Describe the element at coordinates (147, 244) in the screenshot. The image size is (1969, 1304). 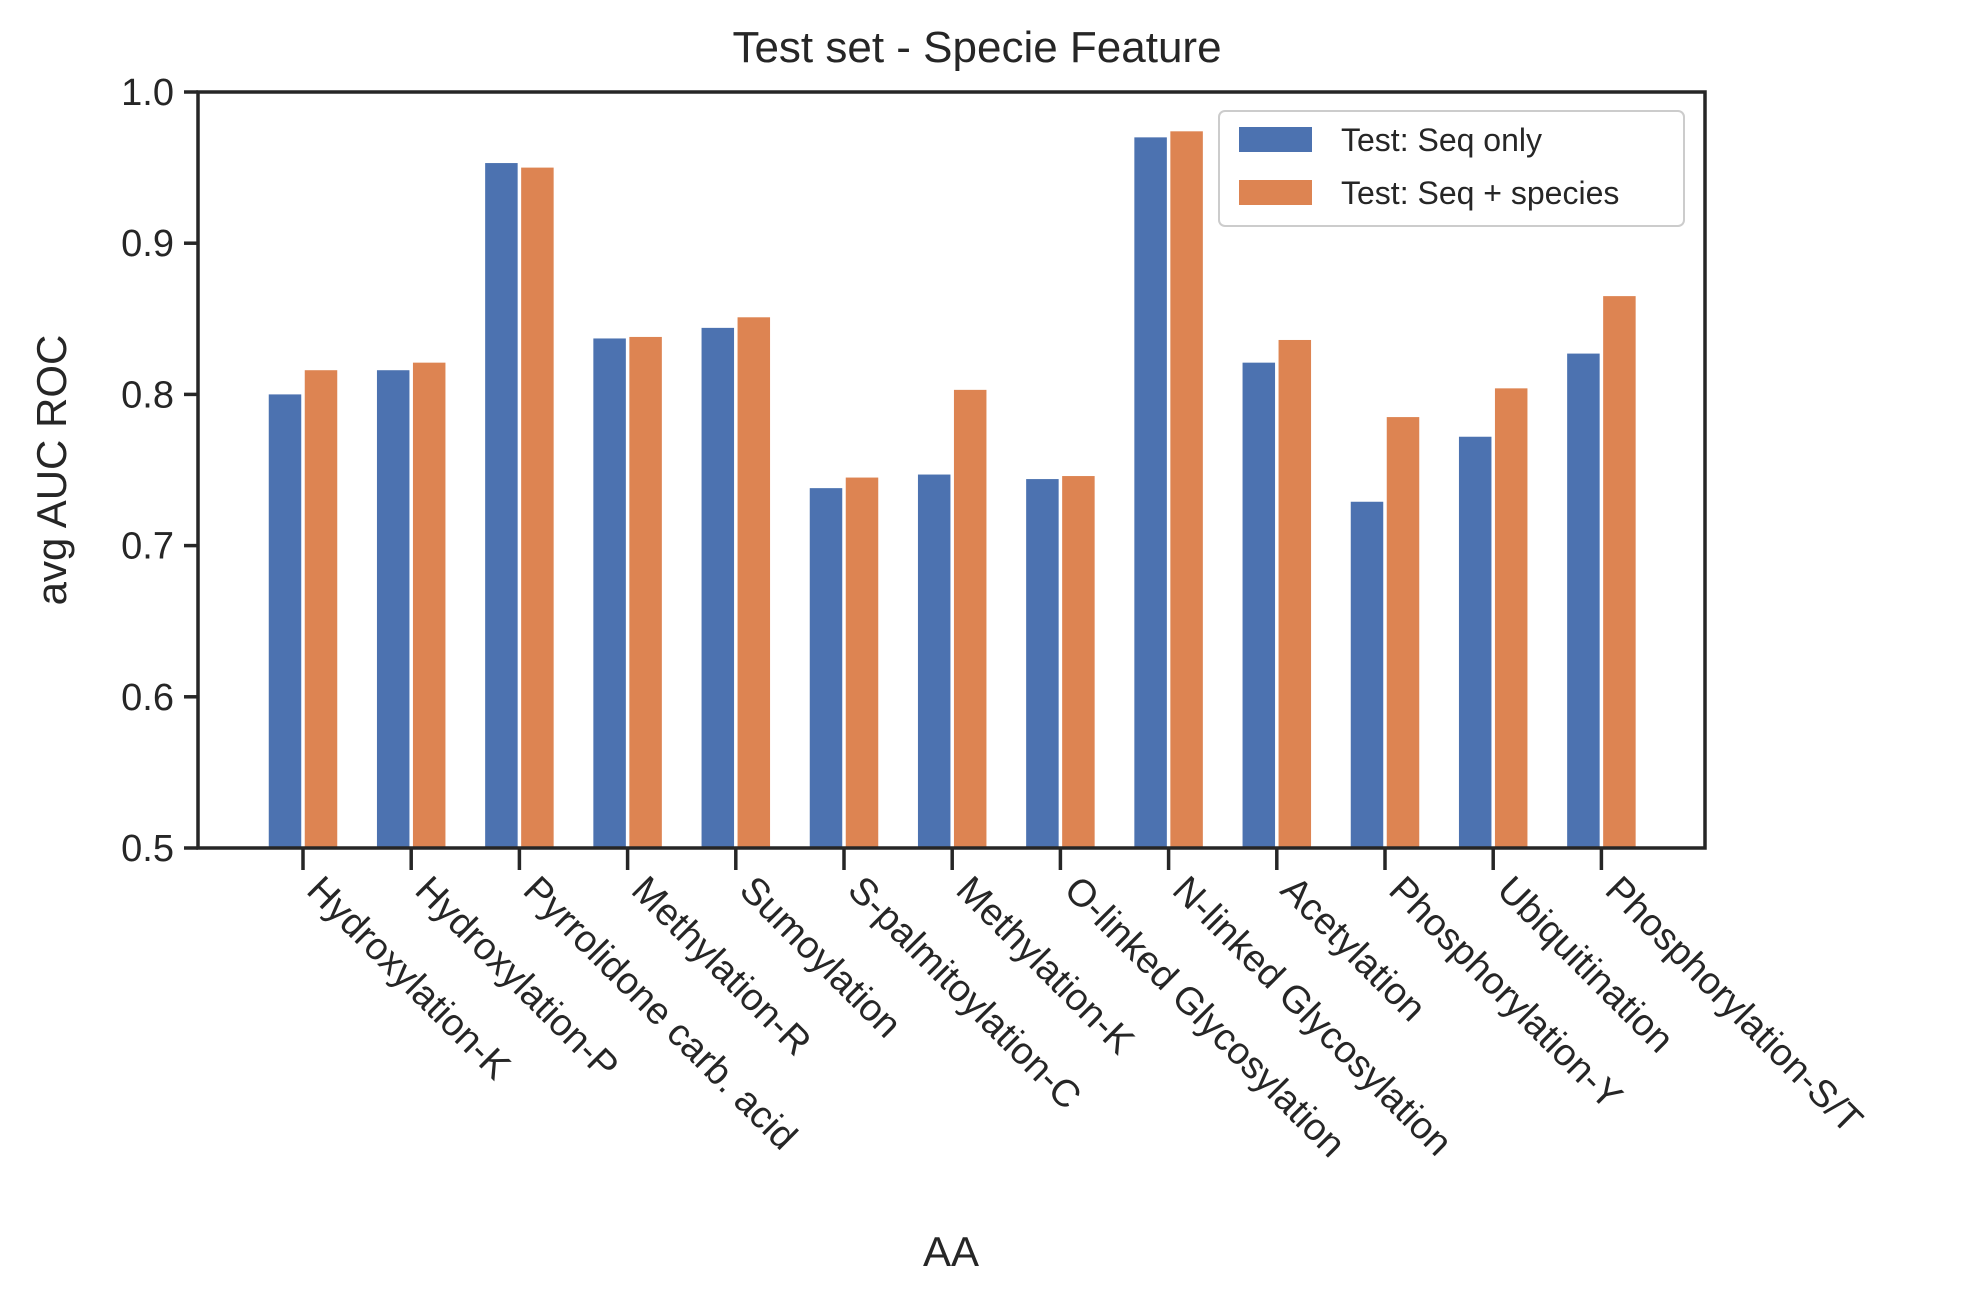
I see `y-tick-label: 0.9` at that location.